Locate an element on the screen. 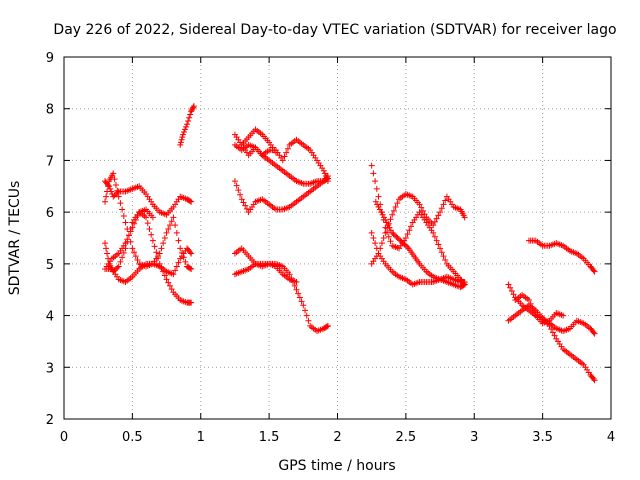  x-tick-label: 1.5 is located at coordinates (269, 437).